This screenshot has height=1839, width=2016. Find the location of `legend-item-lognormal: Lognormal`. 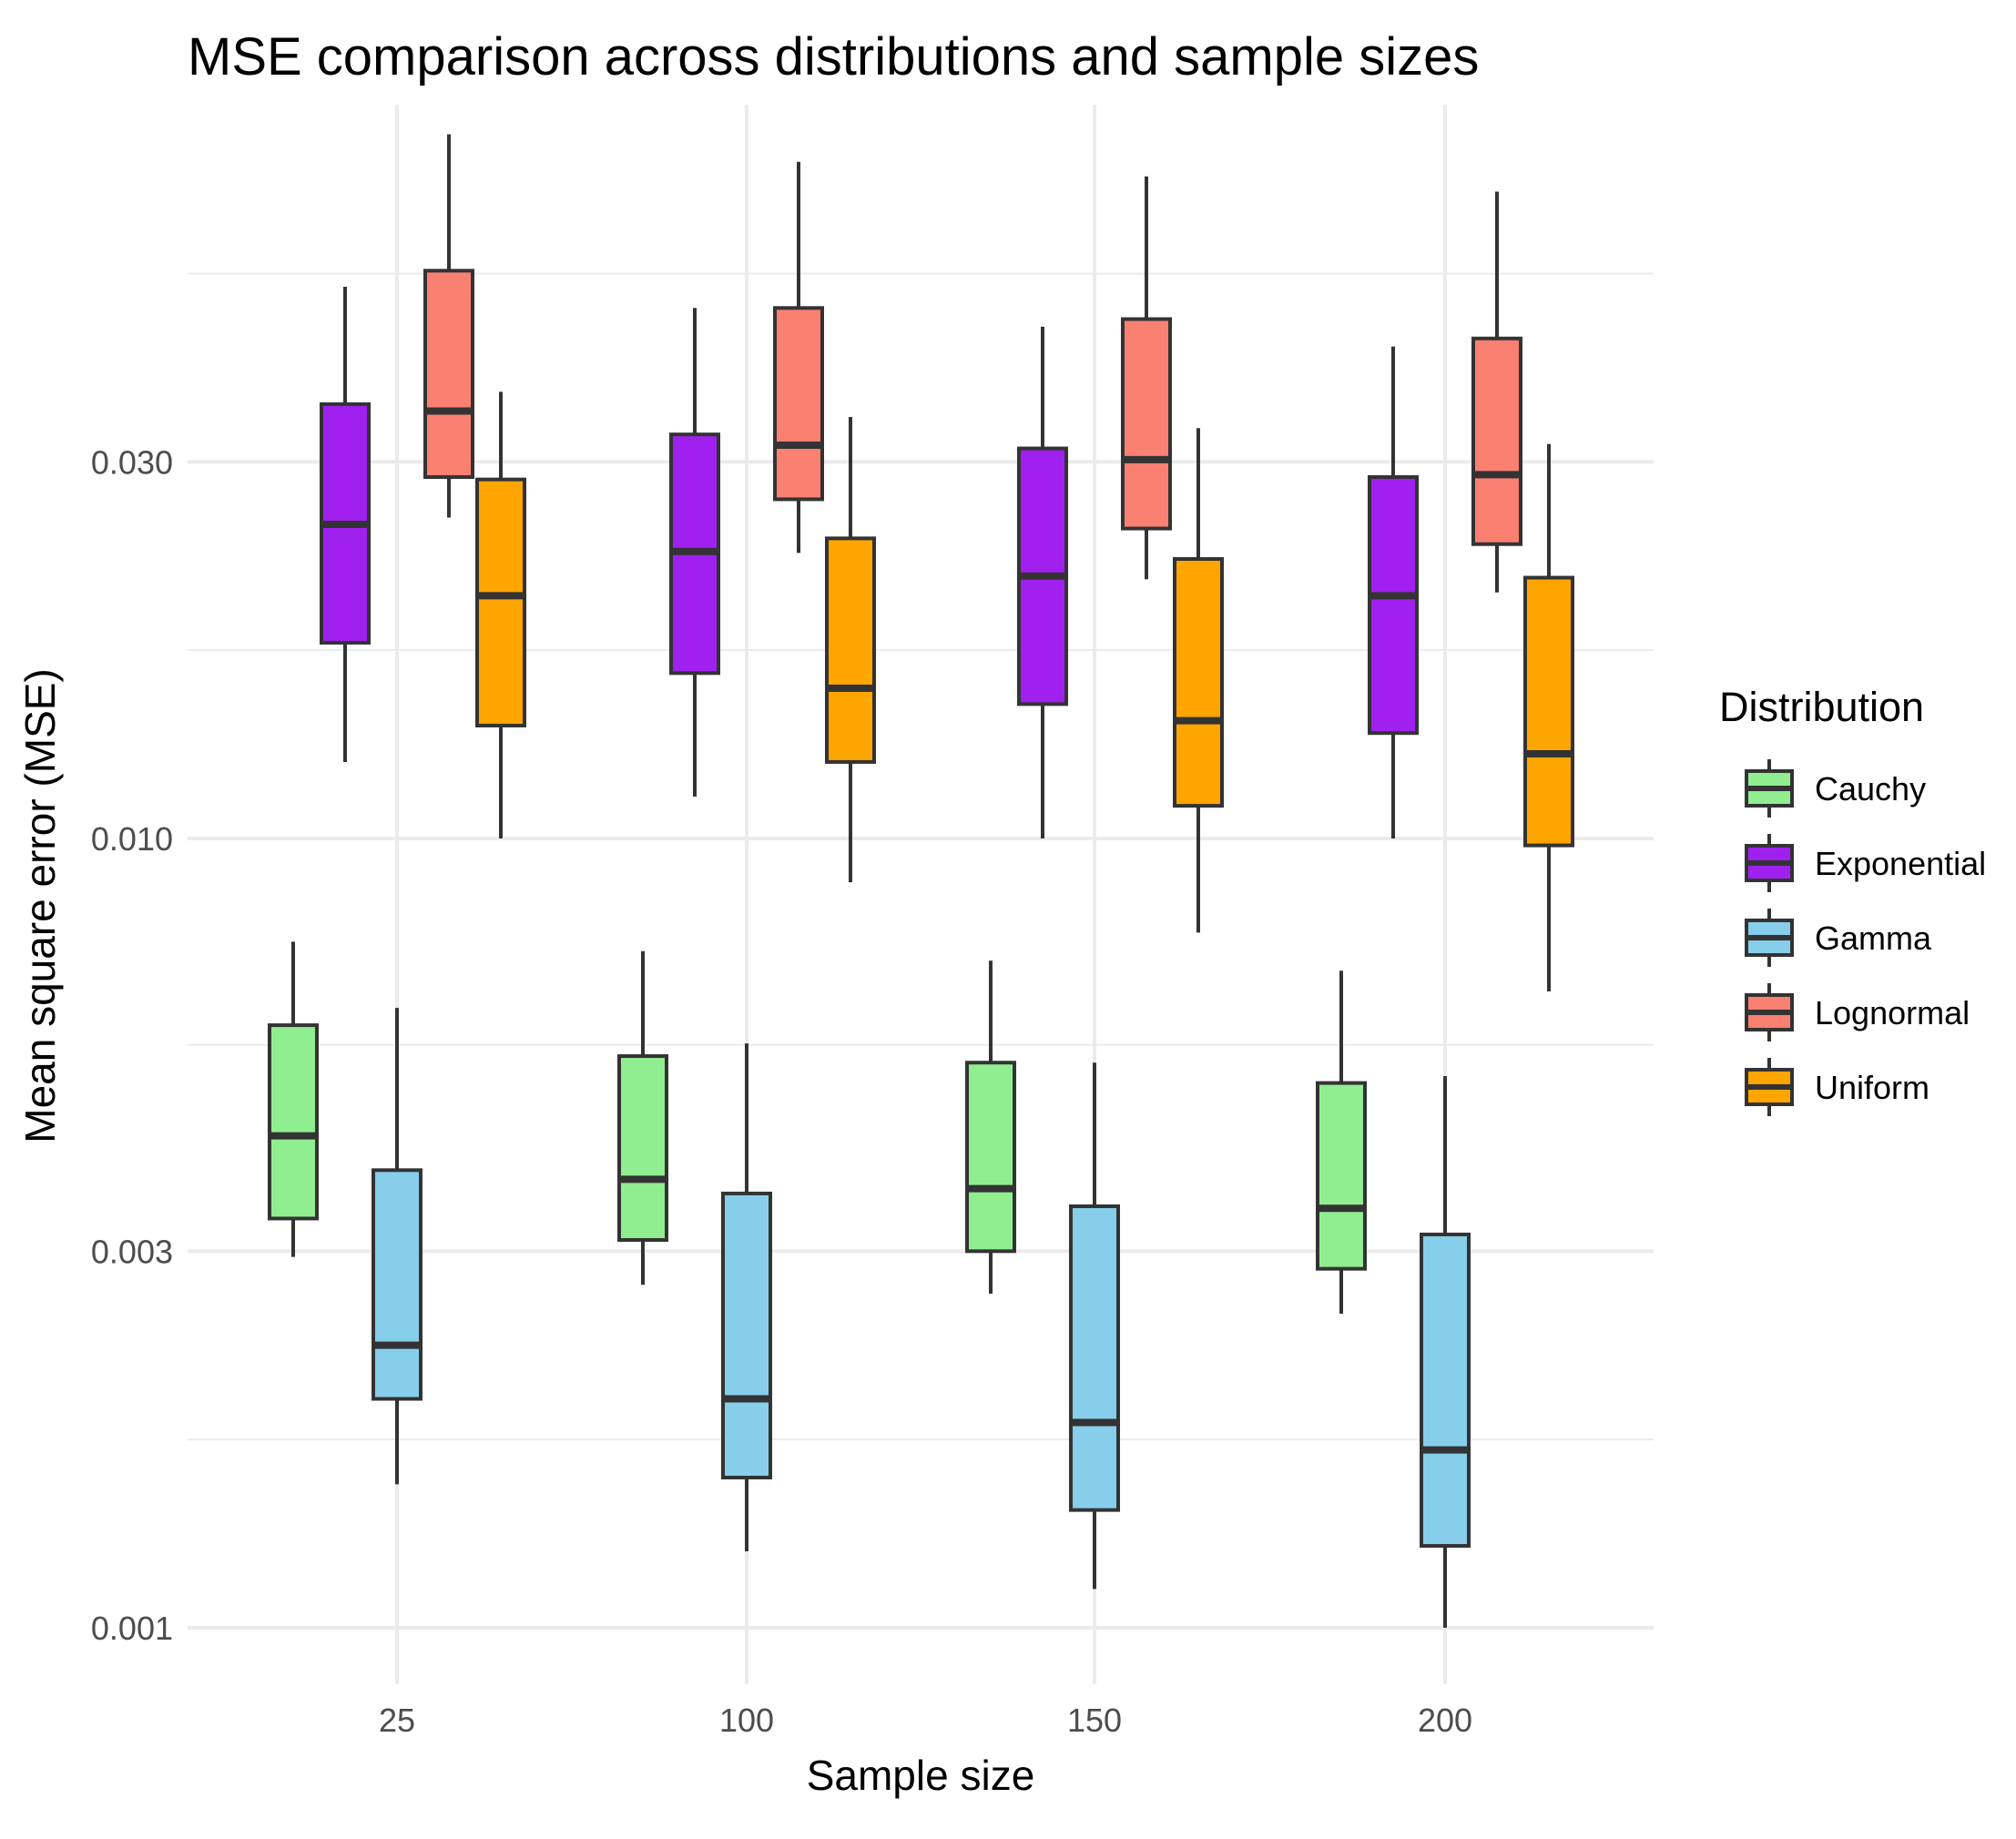

legend-item-lognormal: Lognormal is located at coordinates (1857, 1012).